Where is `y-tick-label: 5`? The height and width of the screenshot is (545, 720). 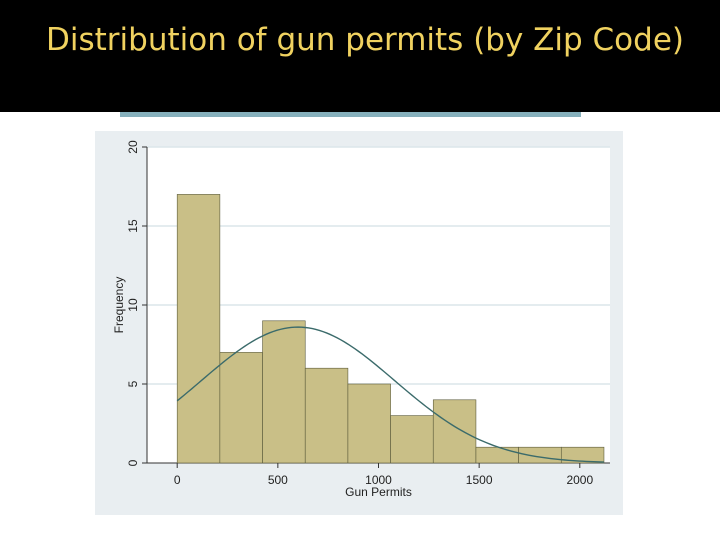 y-tick-label: 5 is located at coordinates (133, 383).